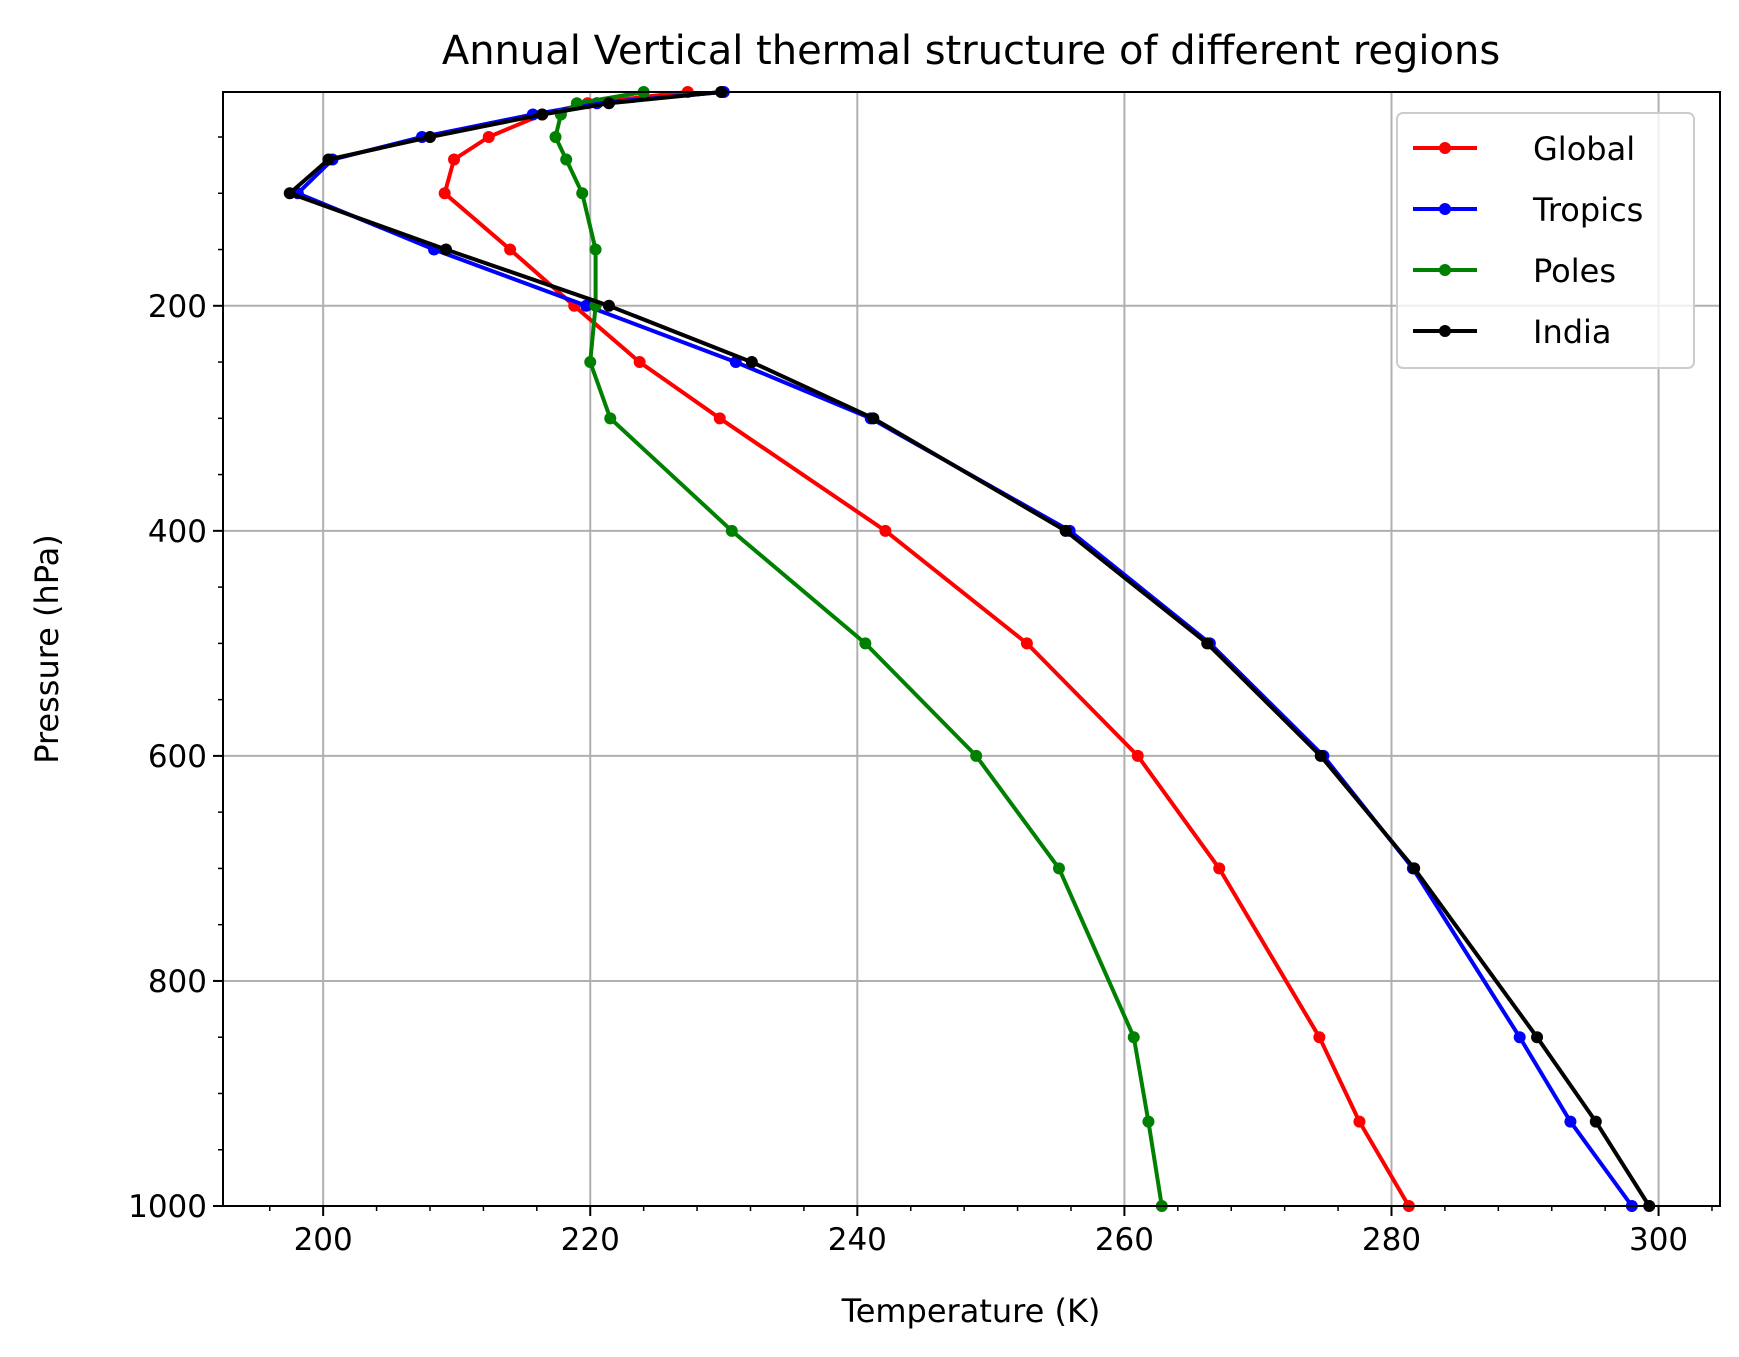 The height and width of the screenshot is (1357, 1739). I want to click on legend-label-poles: Poles, so click(1574, 271).